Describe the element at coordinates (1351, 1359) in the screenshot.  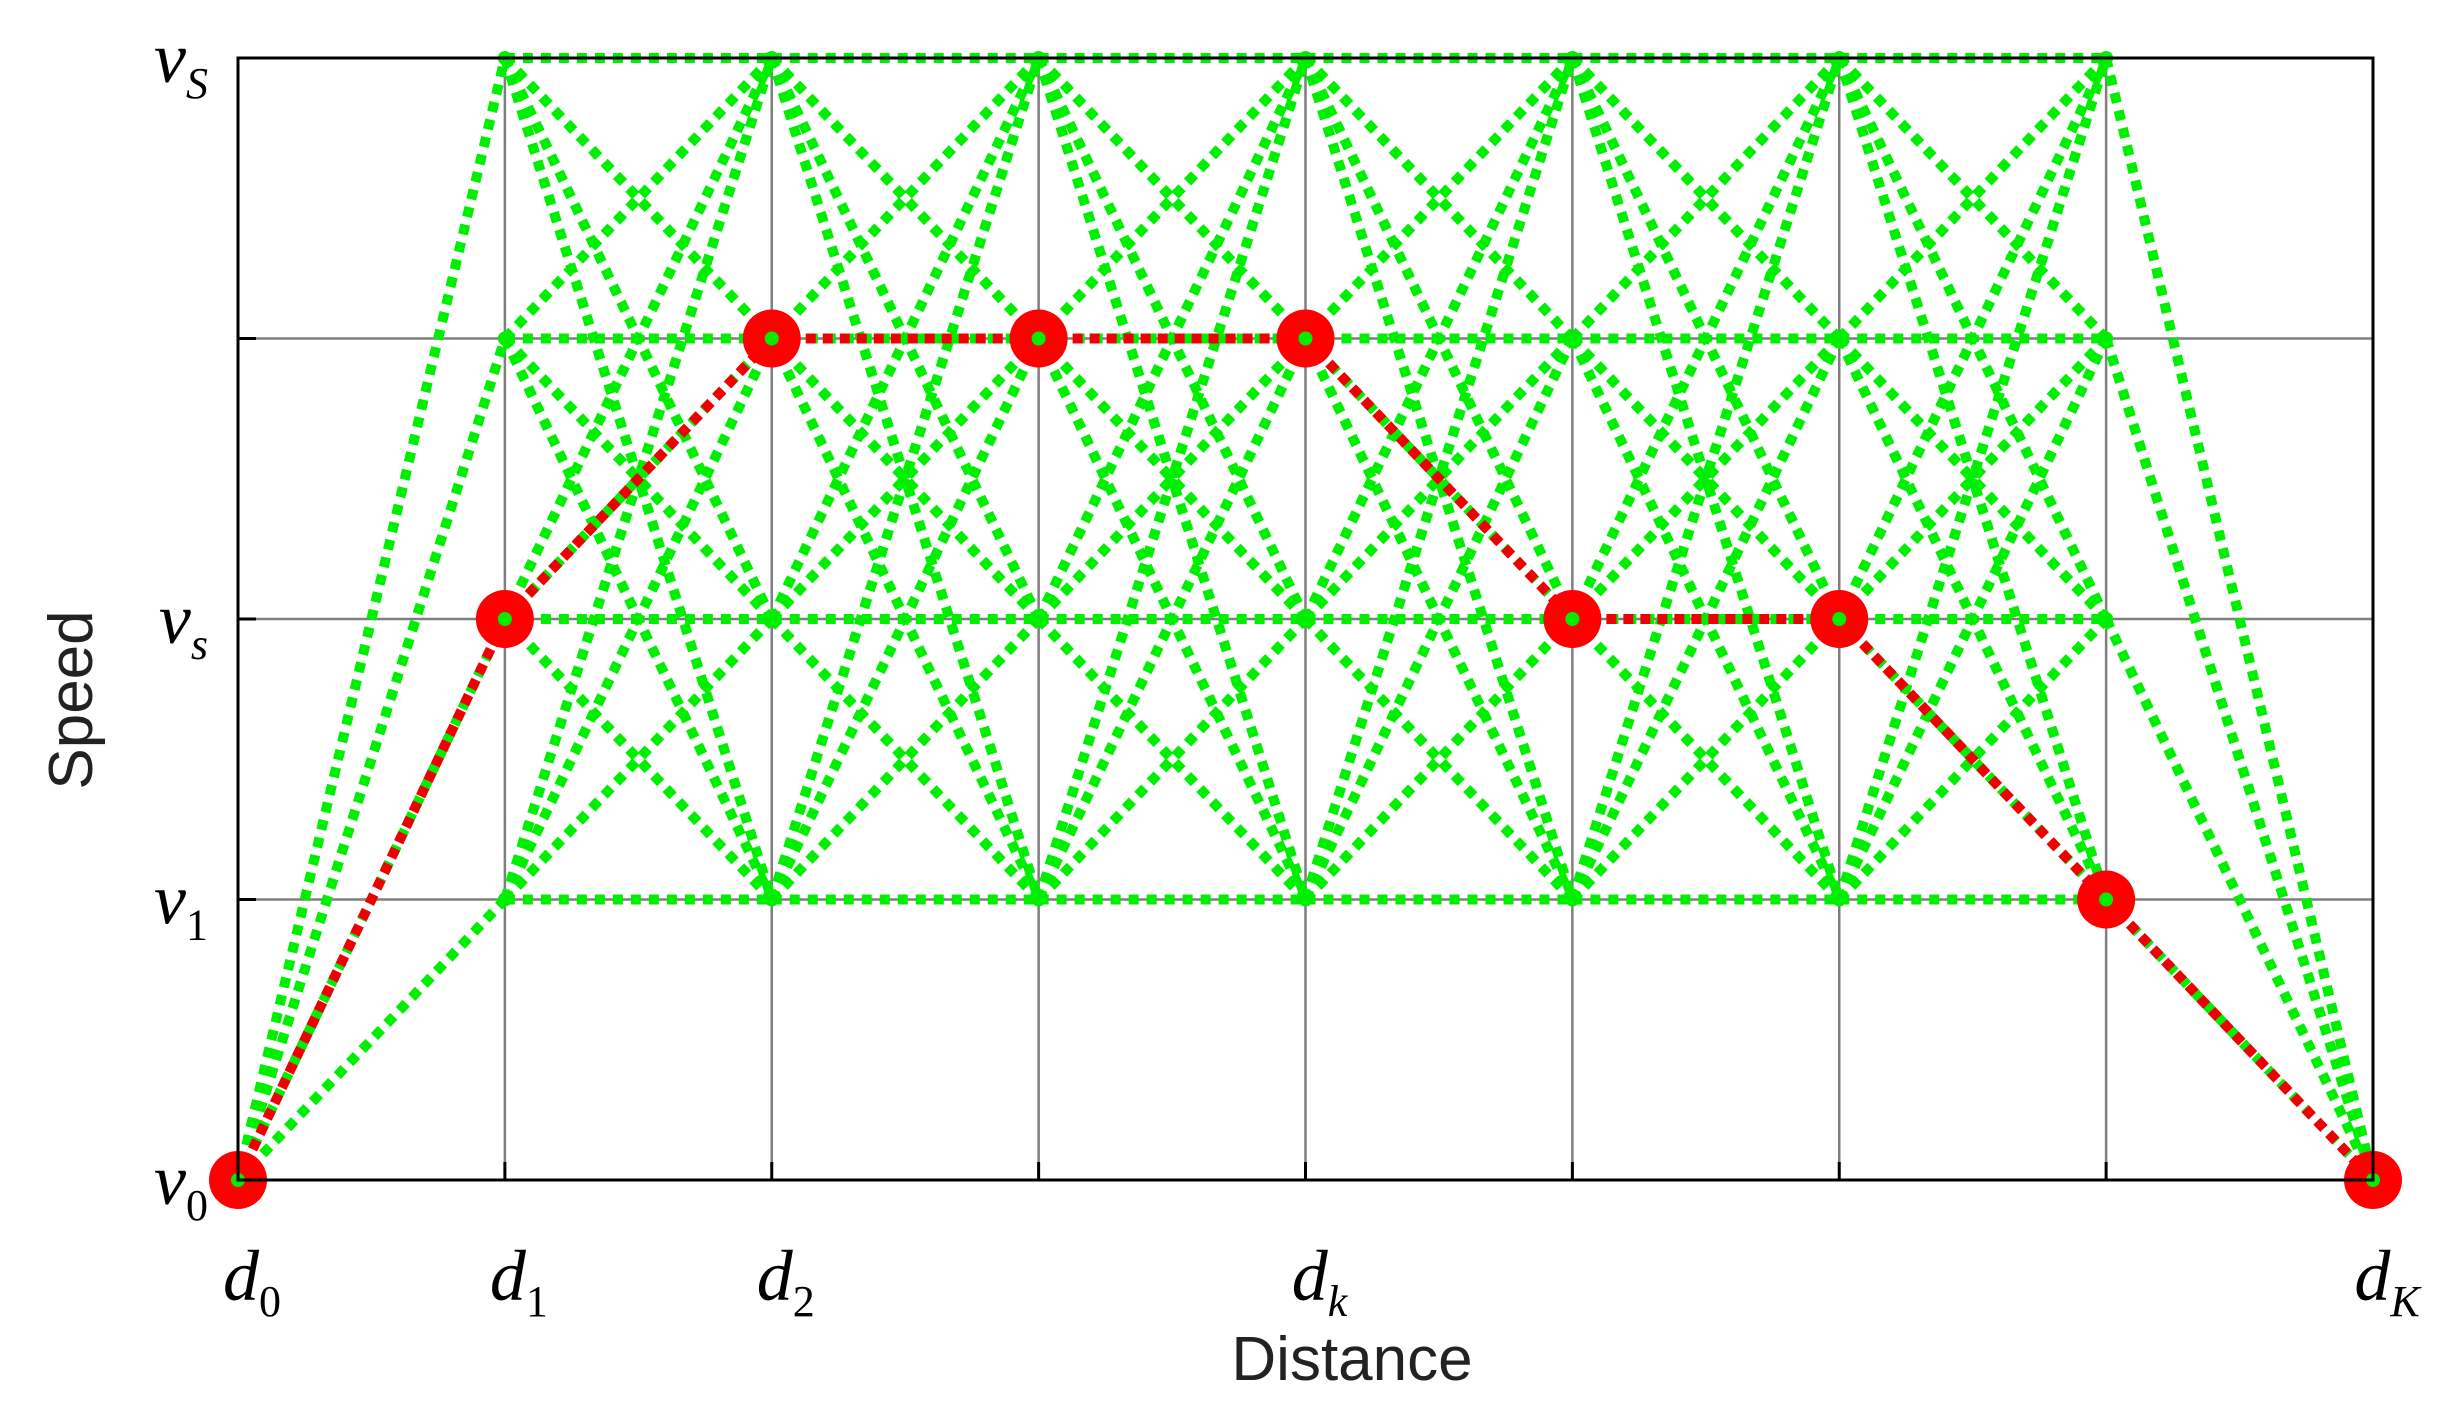
I see `x-axis-label: Distance` at that location.